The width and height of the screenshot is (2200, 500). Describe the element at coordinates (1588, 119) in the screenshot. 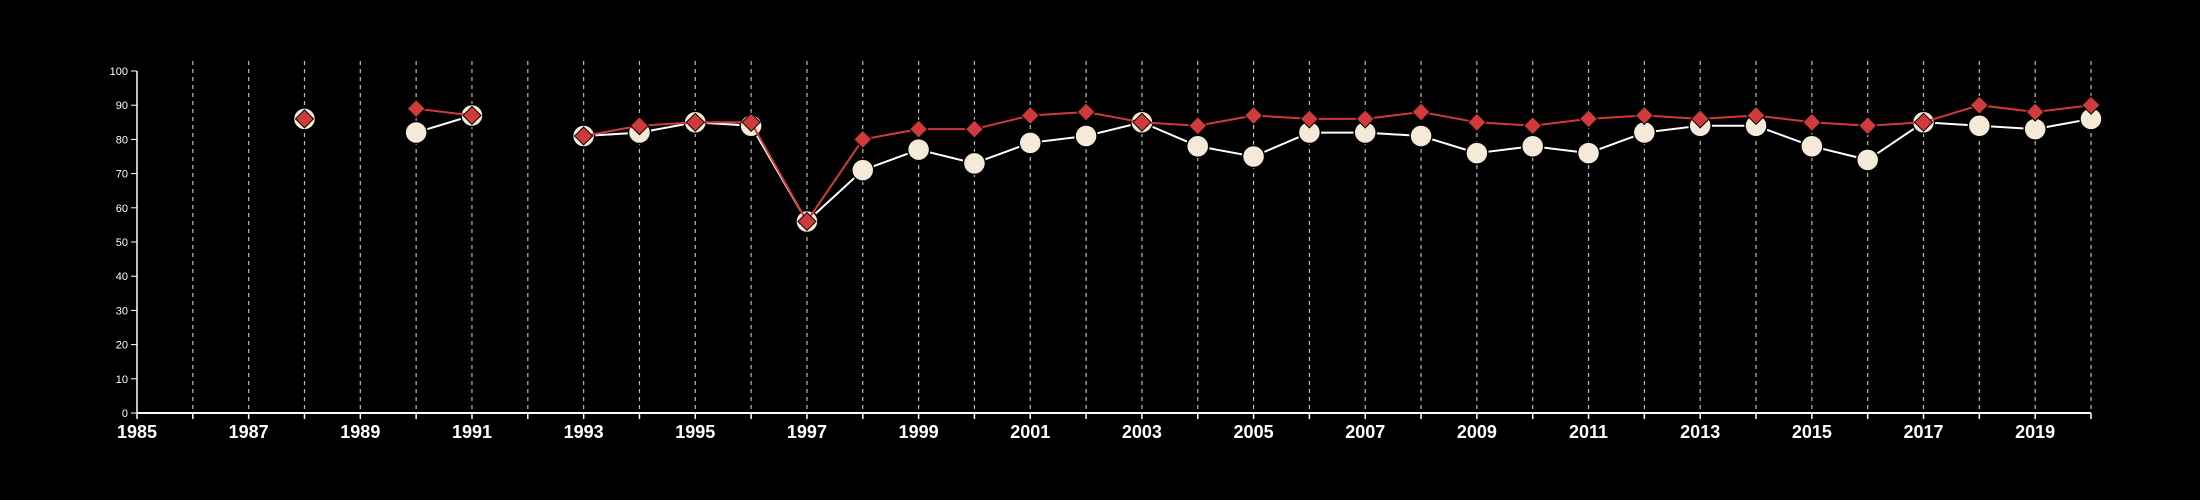

I see `point-diamond-2011` at that location.